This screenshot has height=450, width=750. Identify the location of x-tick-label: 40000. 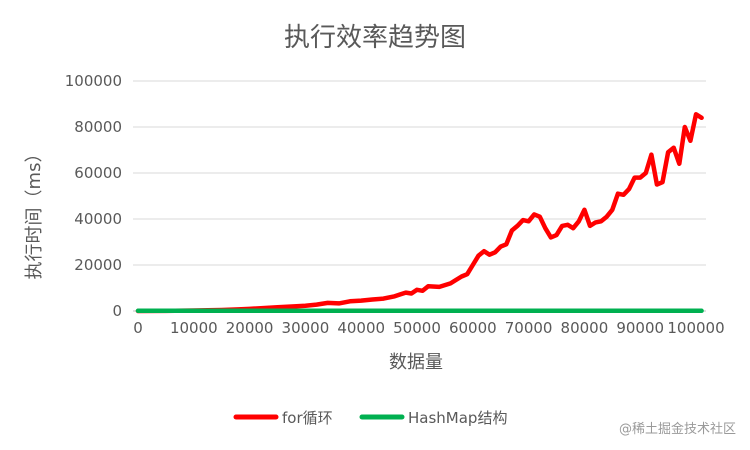
(361, 328).